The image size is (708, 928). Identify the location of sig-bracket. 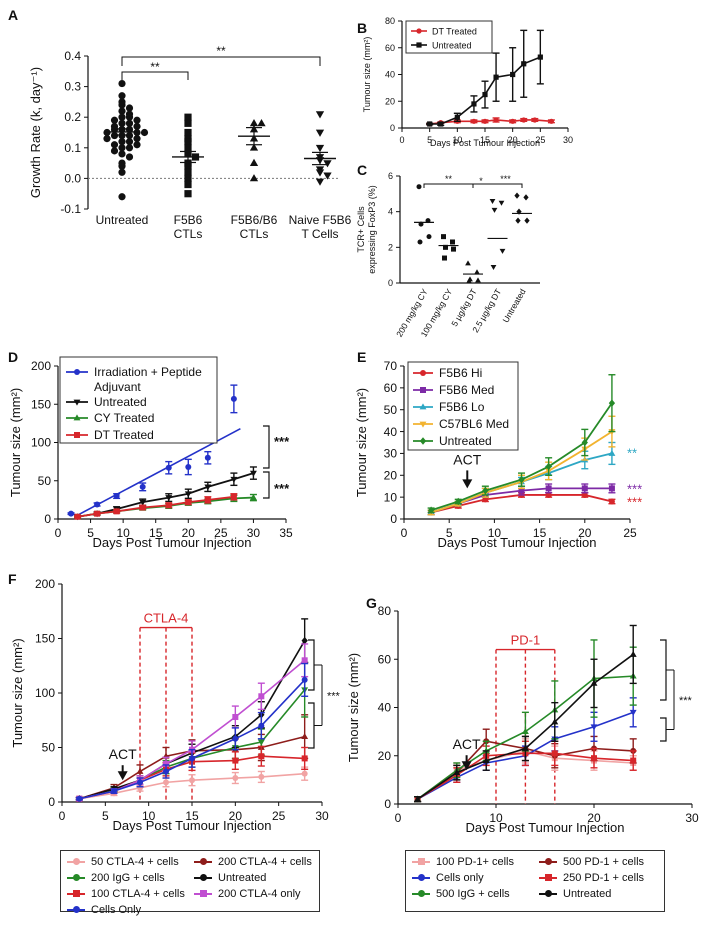
(221, 61).